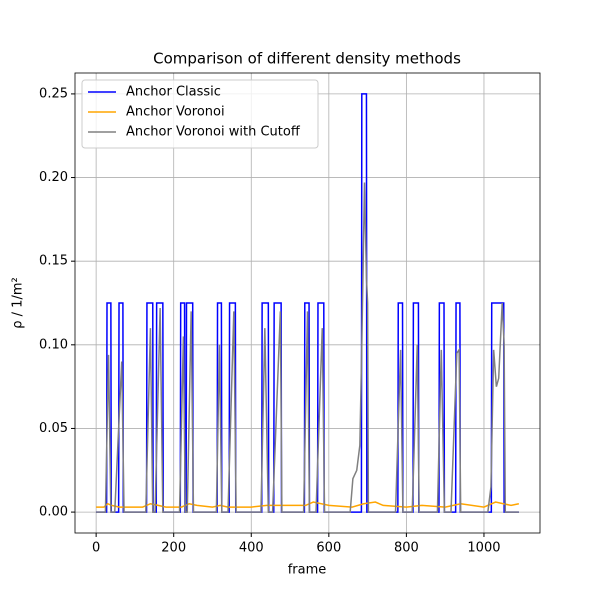  I want to click on y-tick-label: 0.25, so click(53, 93).